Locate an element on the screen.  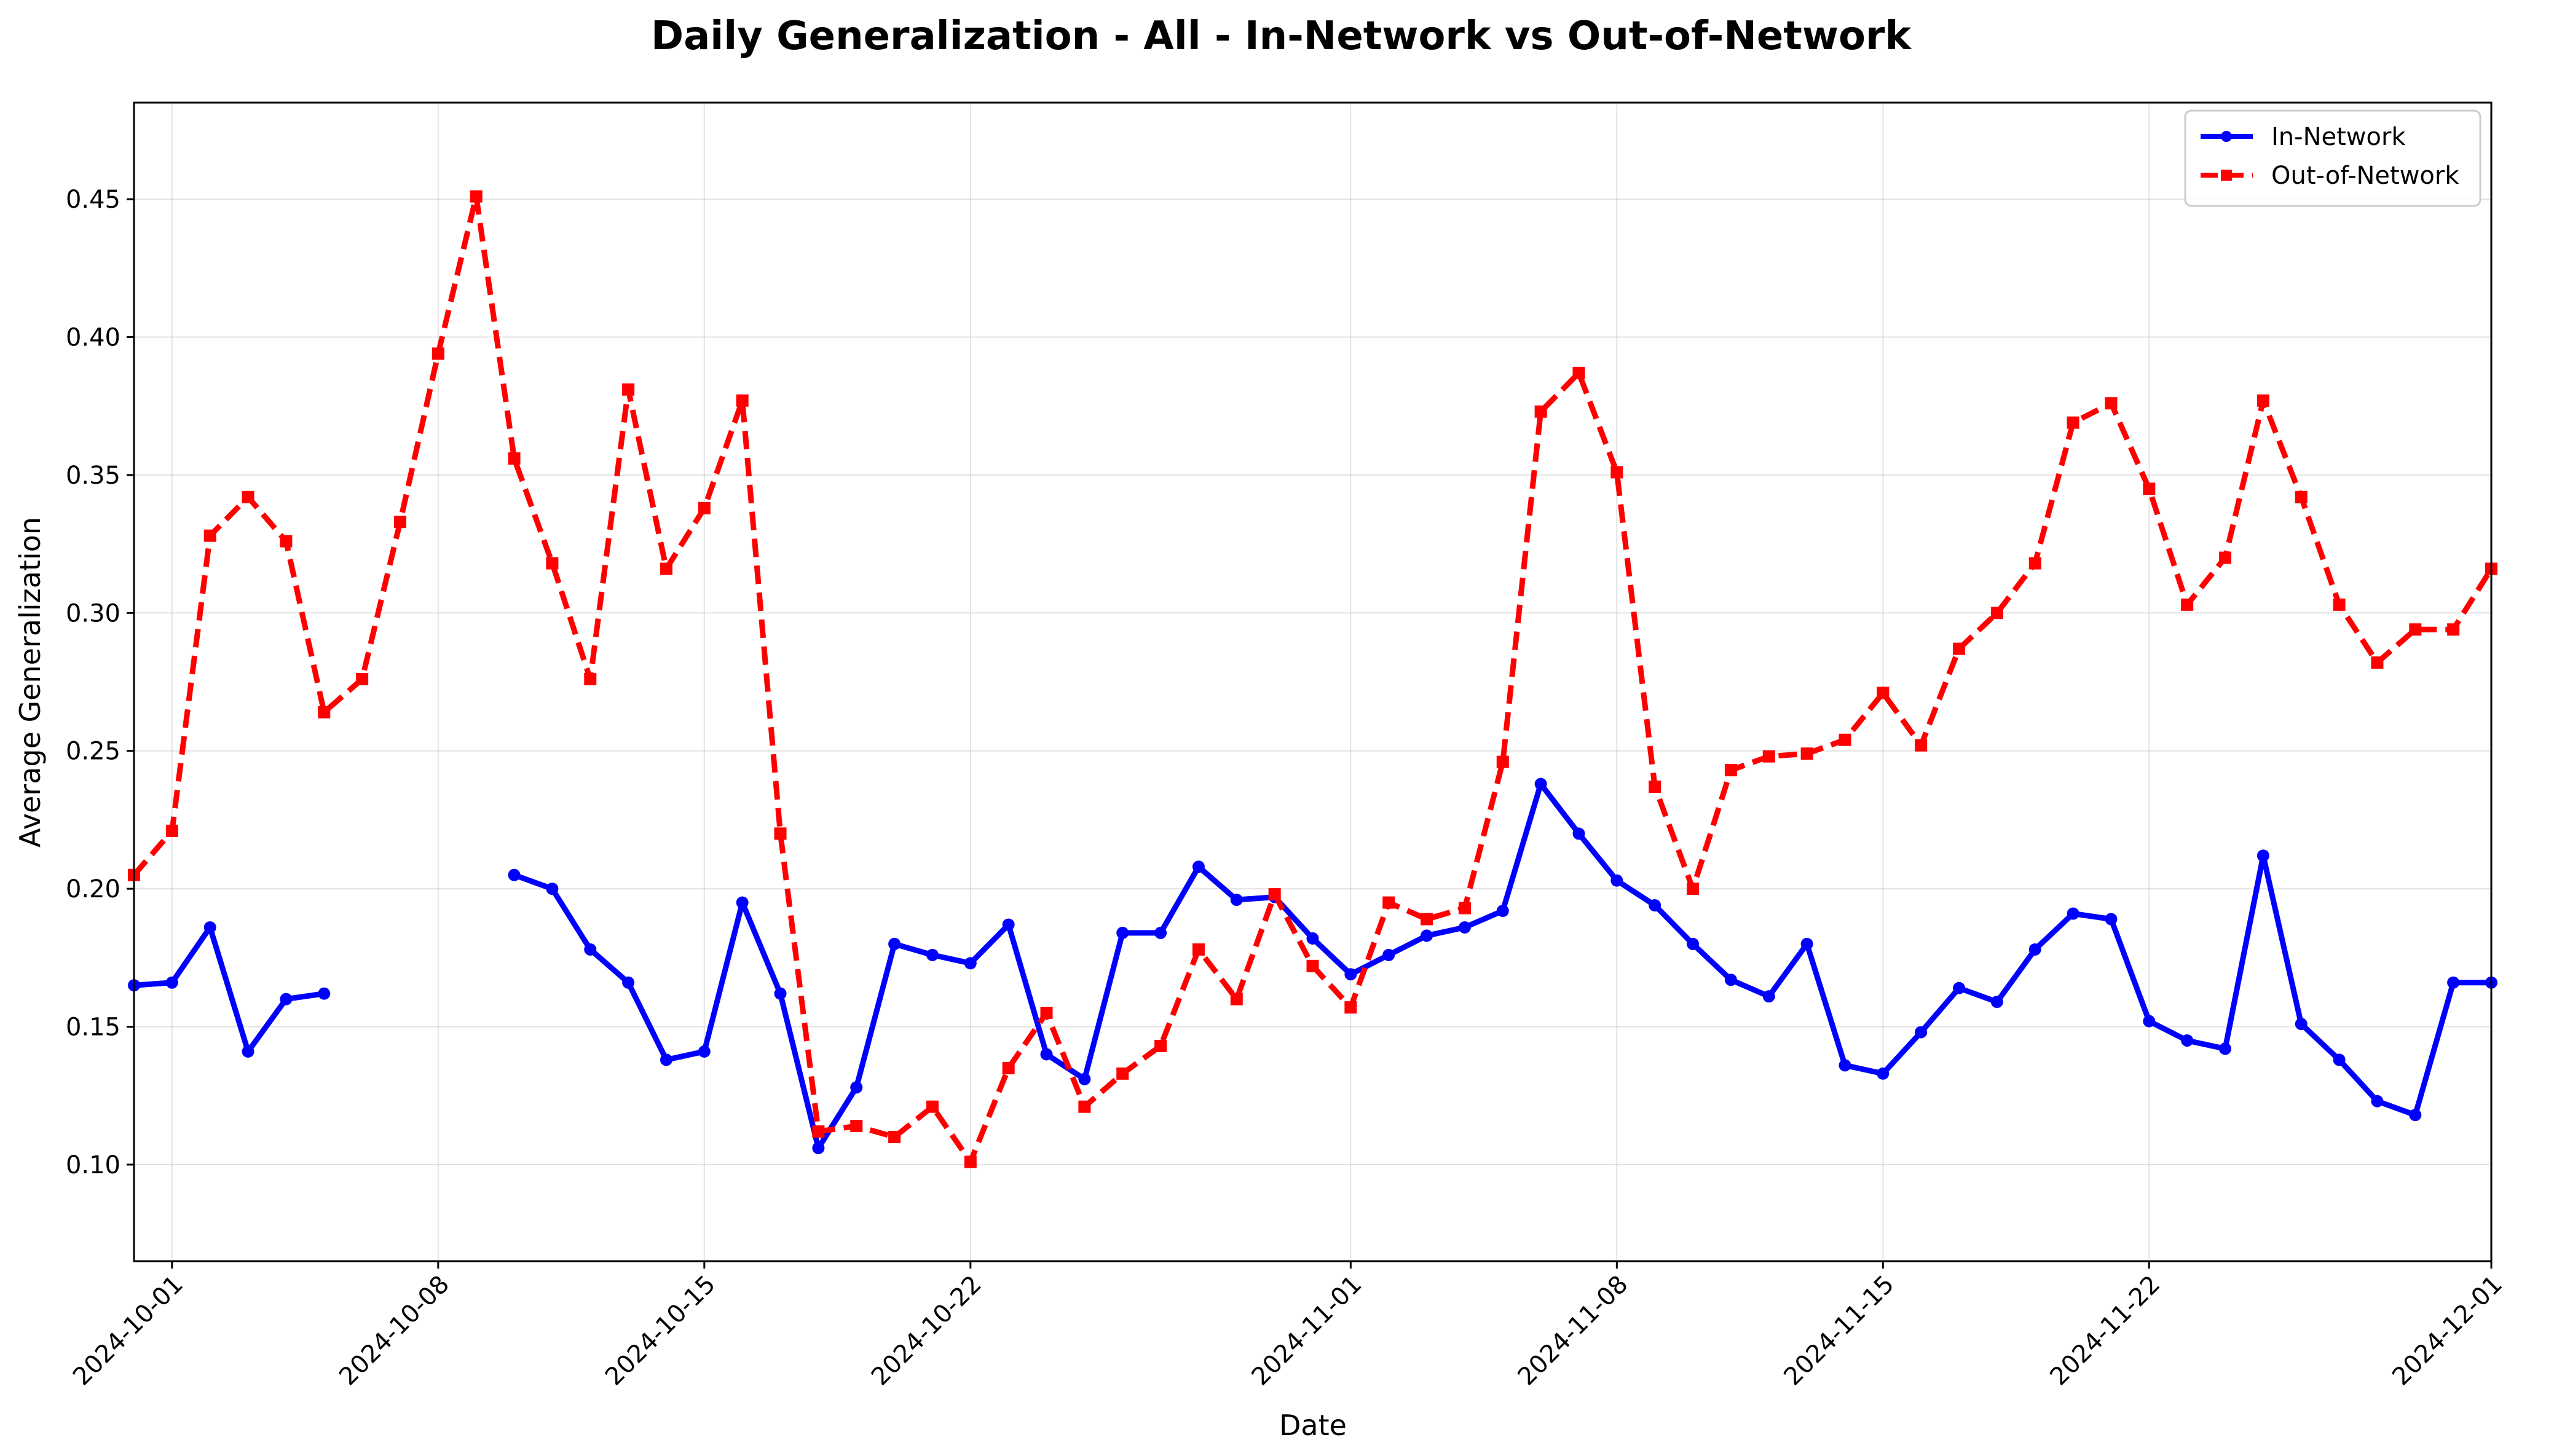
y-tick-label: 0.35 is located at coordinates (93, 476).